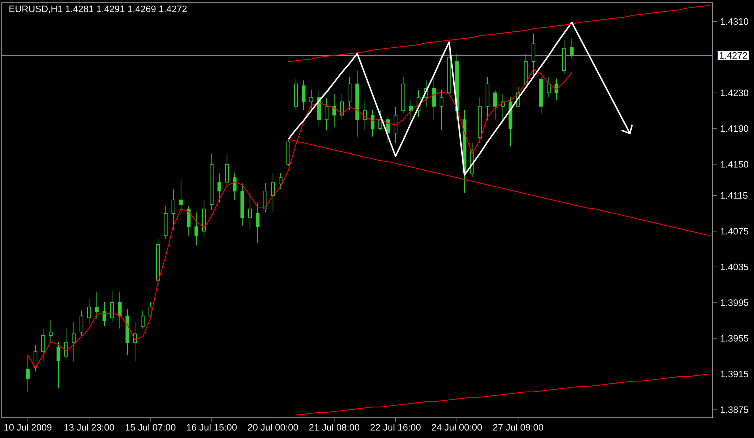  Describe the element at coordinates (89, 427) in the screenshot. I see `x-tick-label: 13 Jul 23:00` at that location.